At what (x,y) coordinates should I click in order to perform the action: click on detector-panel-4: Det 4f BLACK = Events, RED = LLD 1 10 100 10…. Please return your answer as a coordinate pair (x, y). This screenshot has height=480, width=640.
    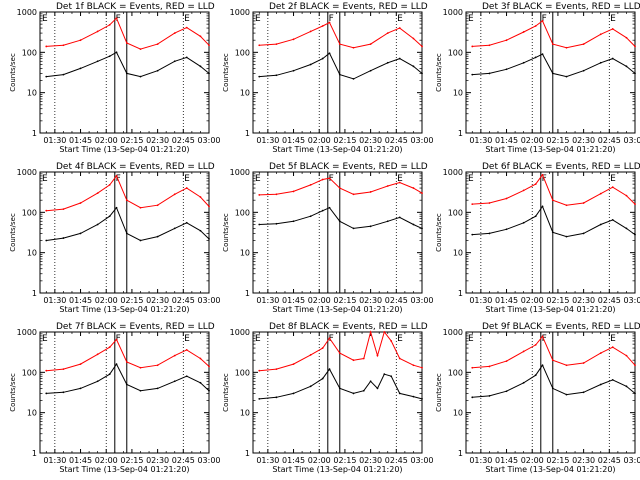
    Looking at the image, I should click on (115, 238).